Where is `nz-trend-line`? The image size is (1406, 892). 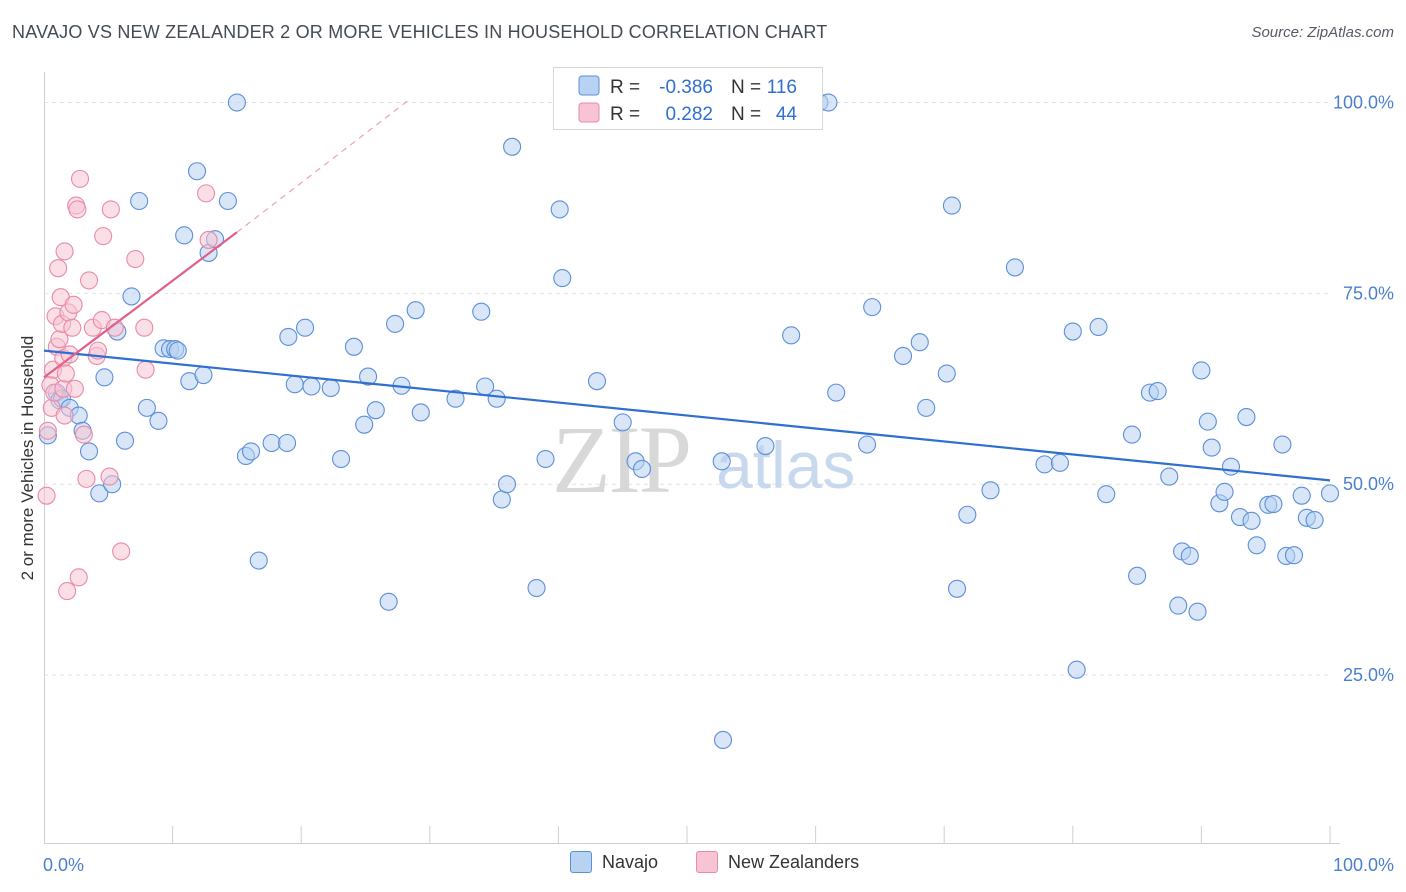
nz-trend-line is located at coordinates (140, 305).